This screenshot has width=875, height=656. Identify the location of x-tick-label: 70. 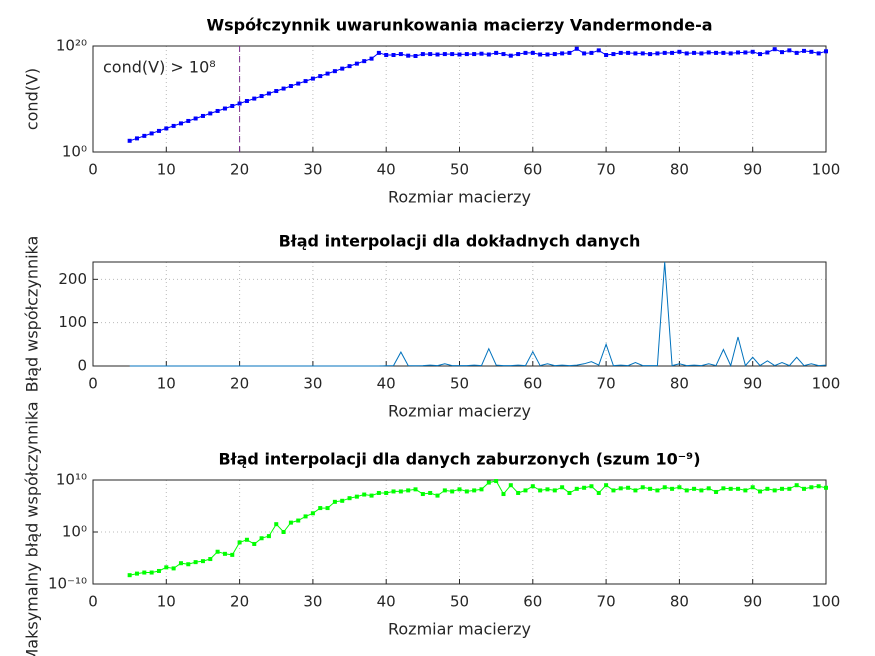
(606, 384).